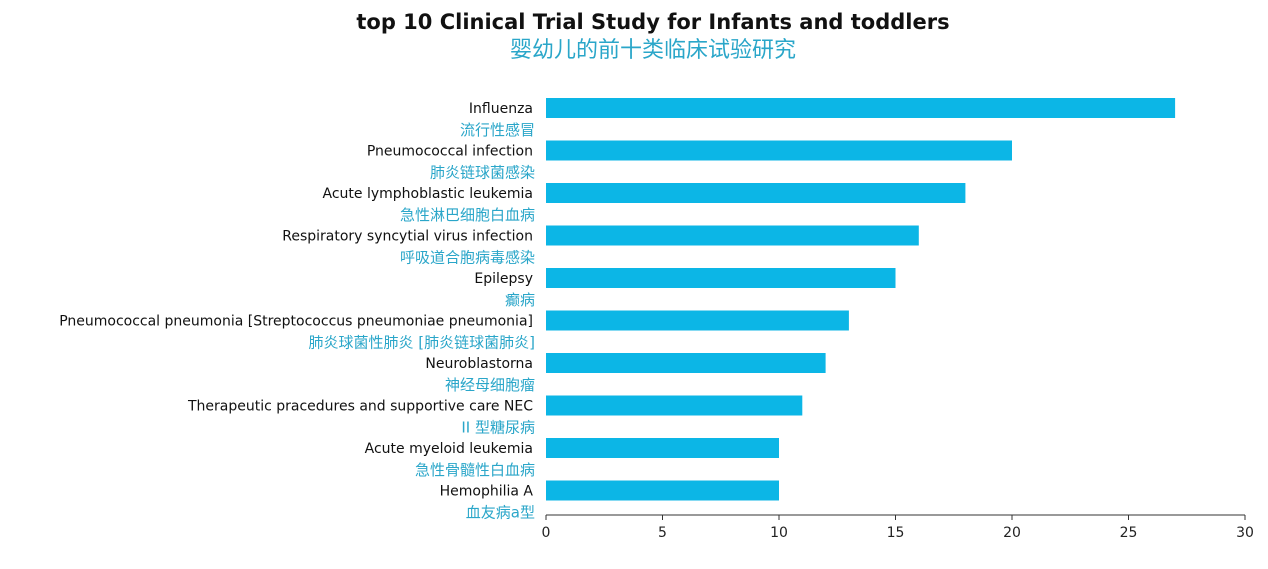 This screenshot has height=569, width=1268. Describe the element at coordinates (546, 533) in the screenshot. I see `x-tick-label: 0` at that location.